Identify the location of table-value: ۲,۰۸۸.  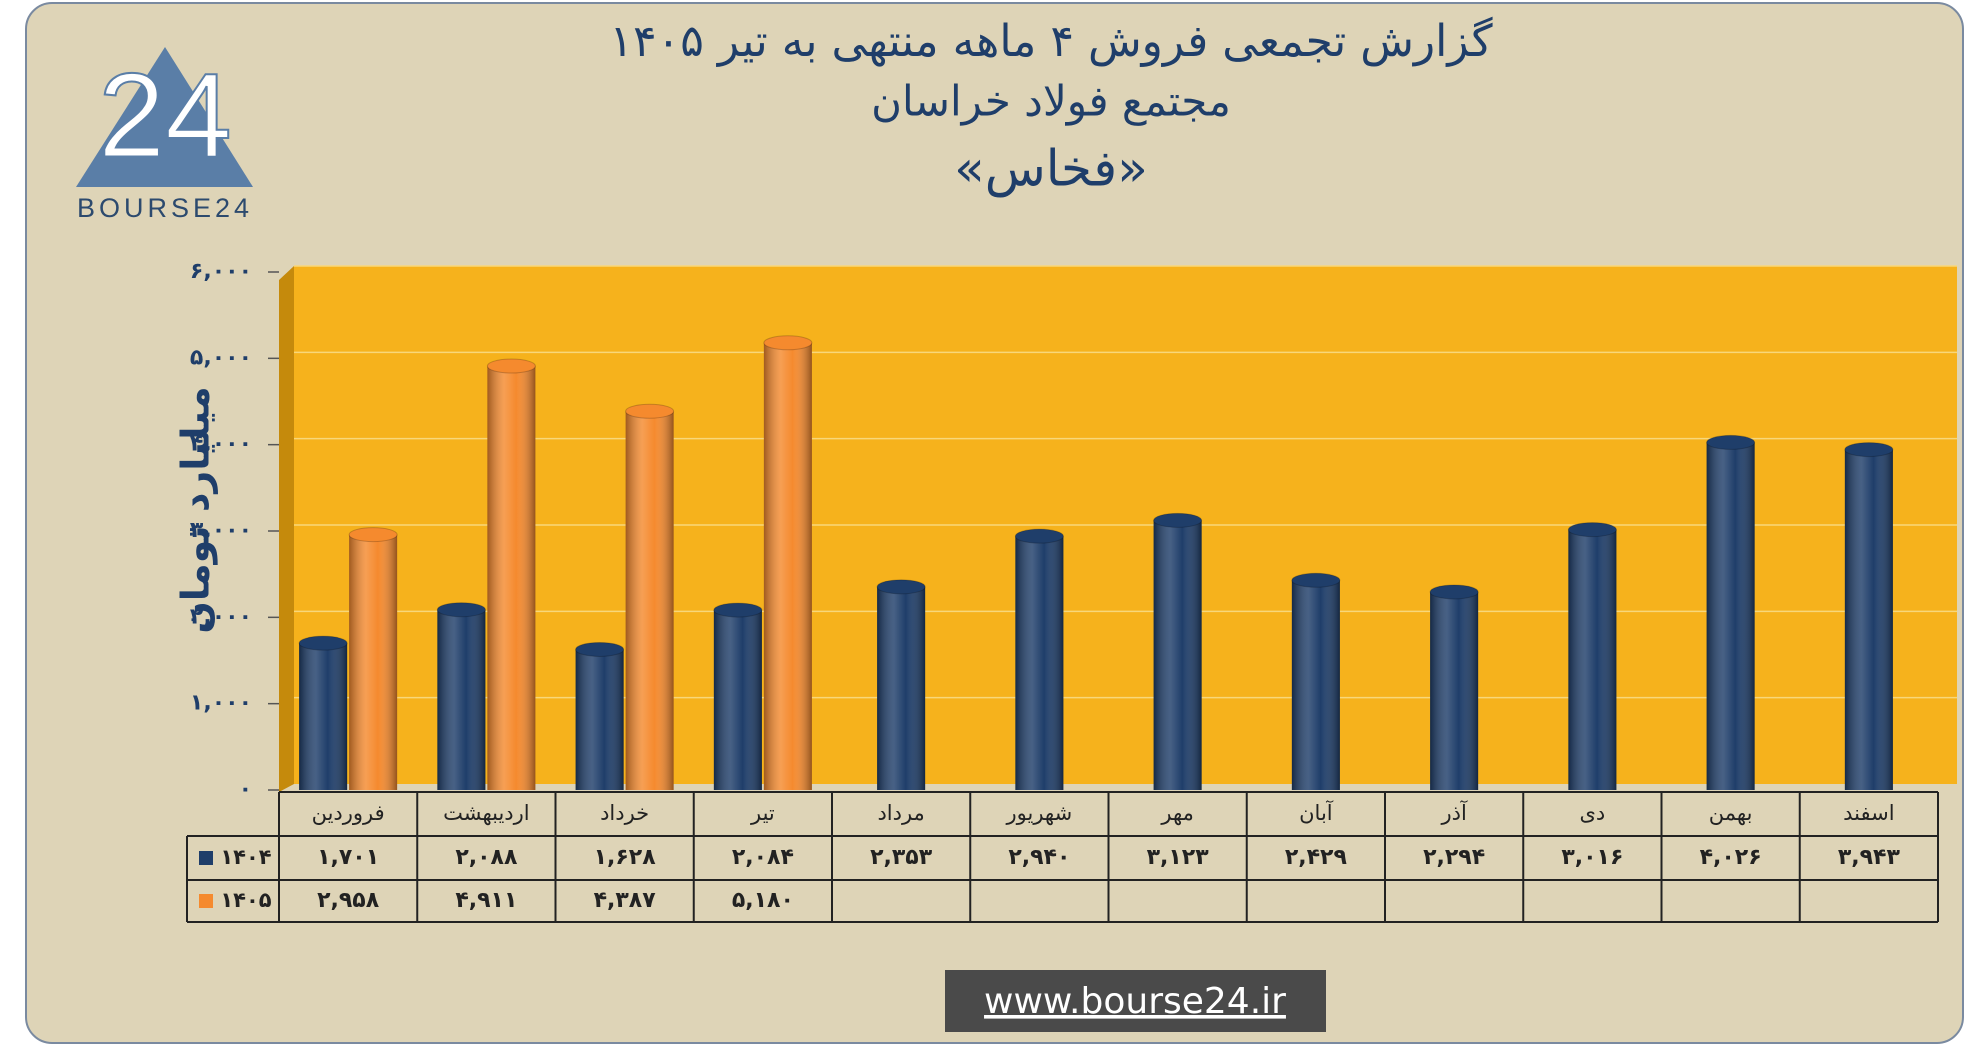
(486, 857).